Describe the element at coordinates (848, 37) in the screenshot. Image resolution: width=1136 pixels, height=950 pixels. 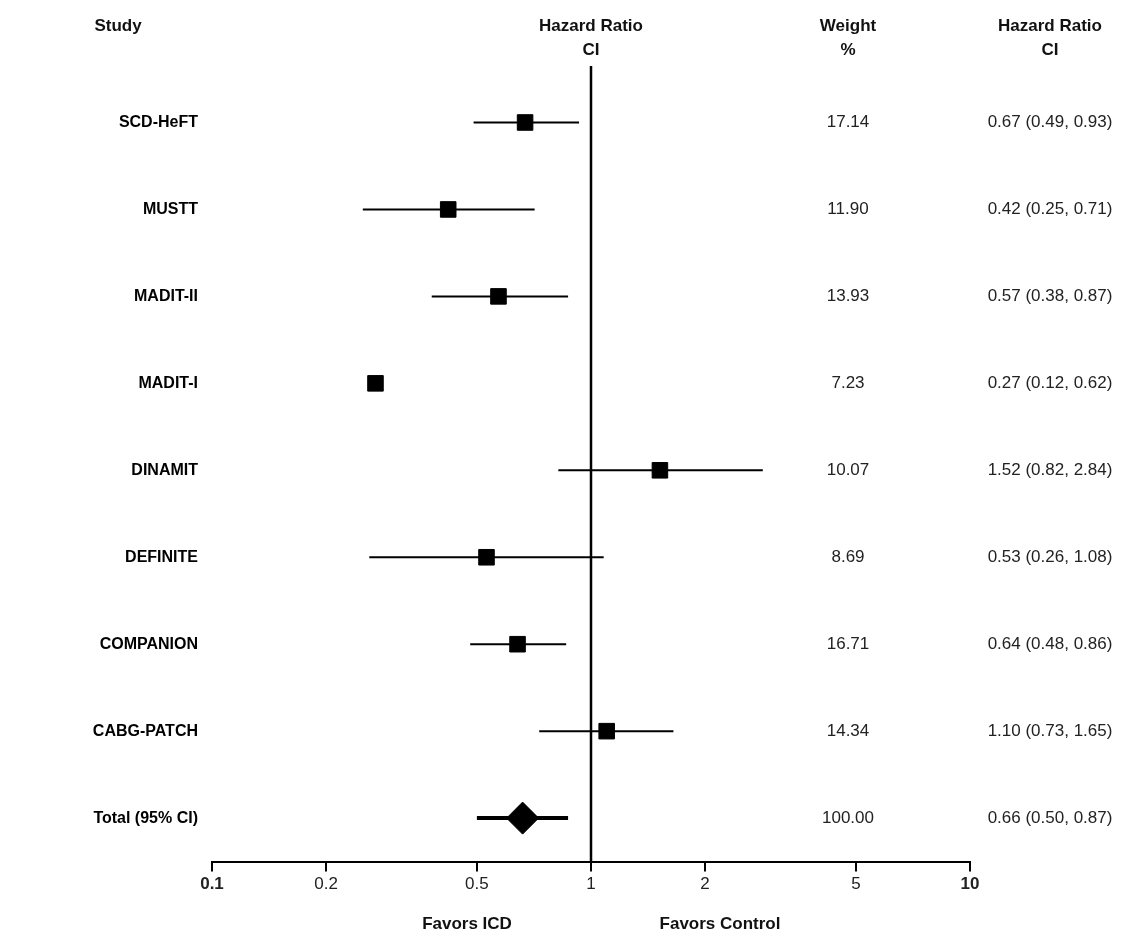
I see `text: Weight %` at that location.